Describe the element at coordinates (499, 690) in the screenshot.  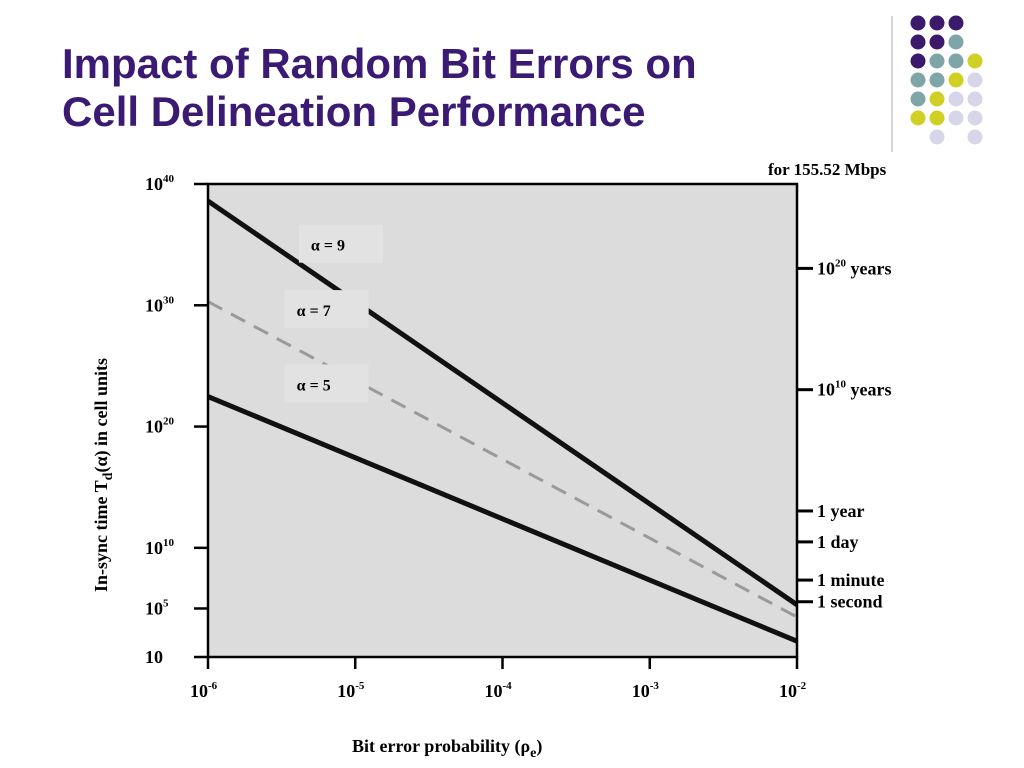
I see `x-tick-label: 10⁻⁴` at that location.